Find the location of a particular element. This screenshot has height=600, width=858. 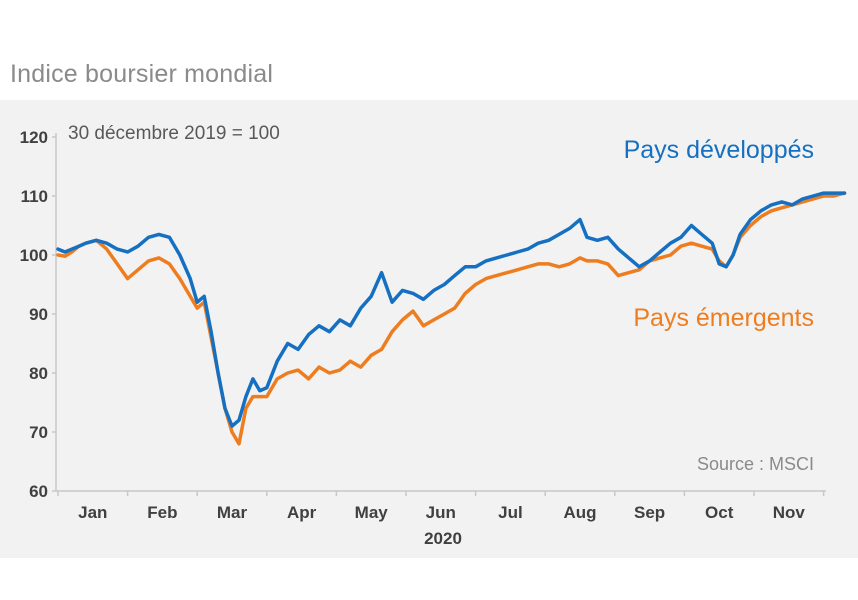

chart-title: Indice boursier mondial is located at coordinates (142, 74).